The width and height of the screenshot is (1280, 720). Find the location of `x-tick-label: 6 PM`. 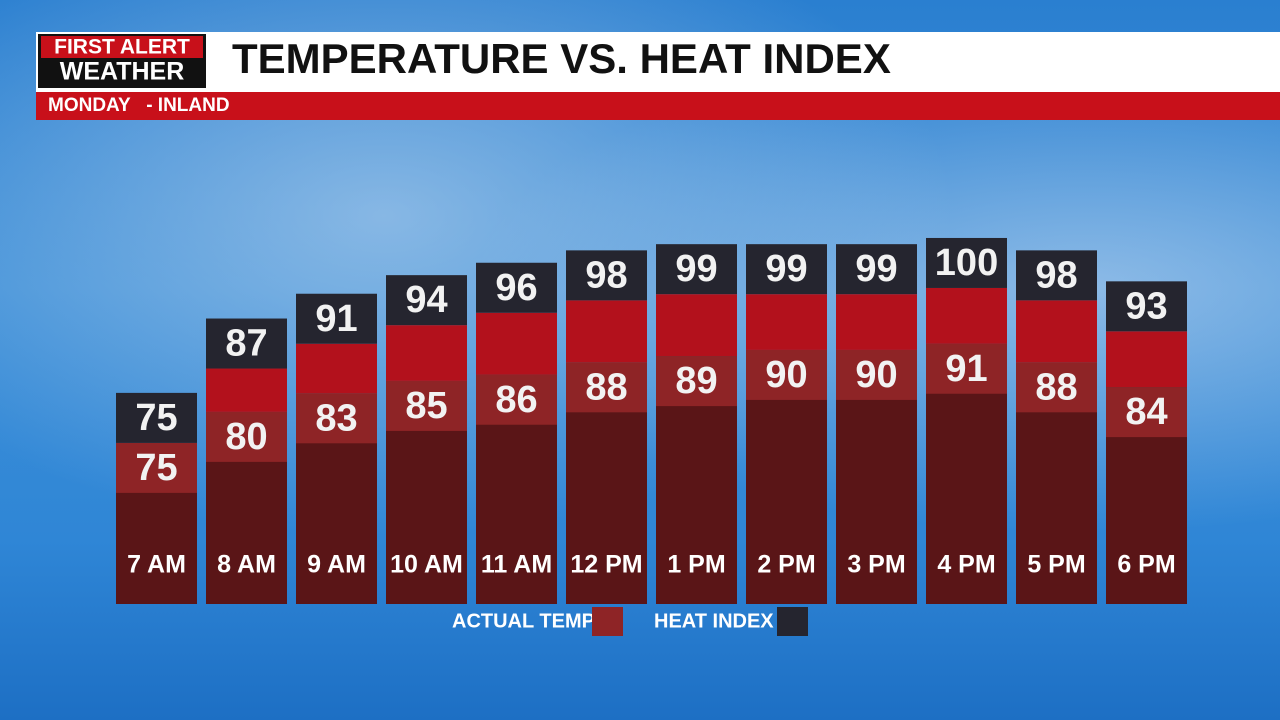

x-tick-label: 6 PM is located at coordinates (1146, 565).